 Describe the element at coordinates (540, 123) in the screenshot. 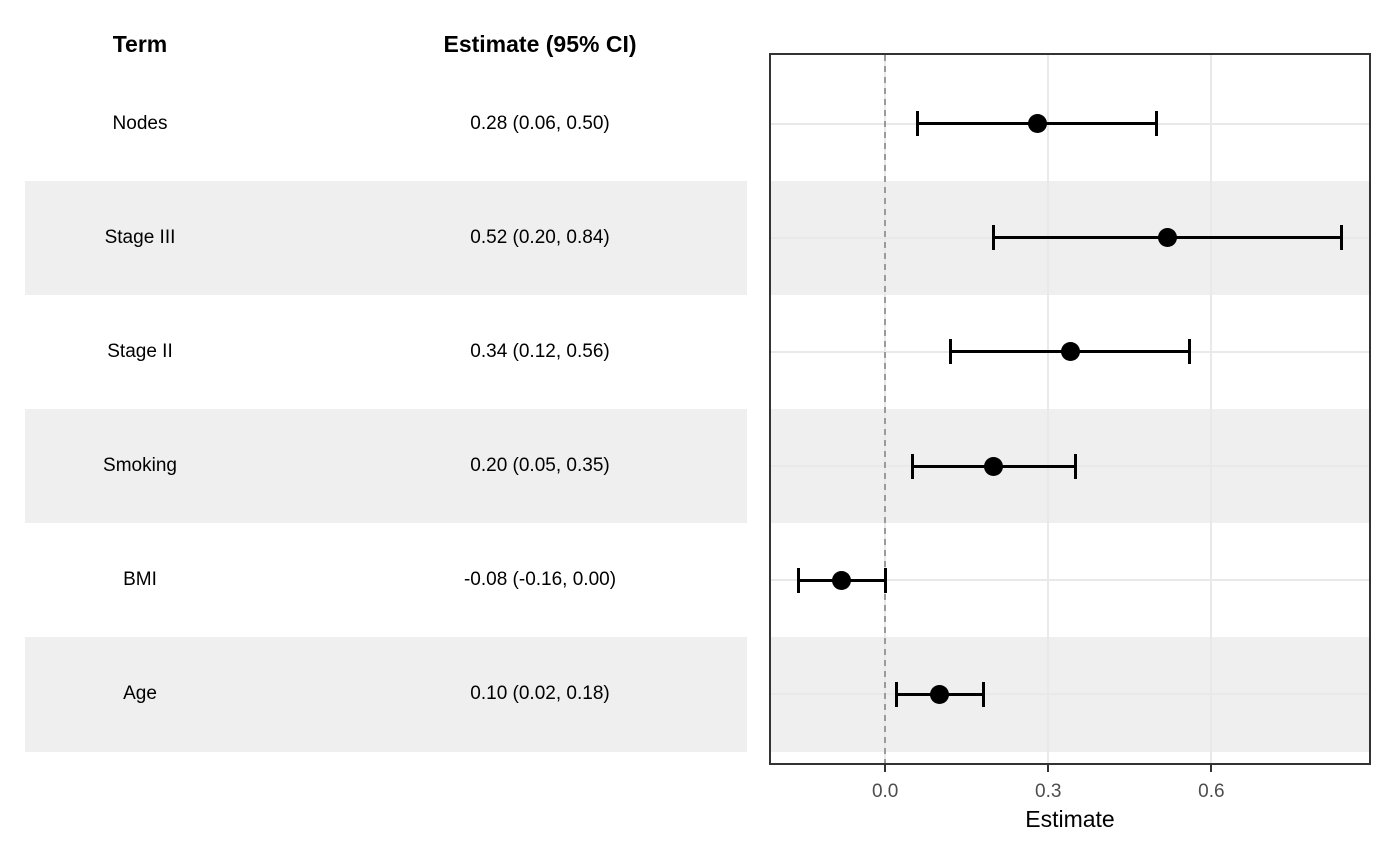

I see `estimate-label: 0.28 (0.06, 0.50)` at that location.